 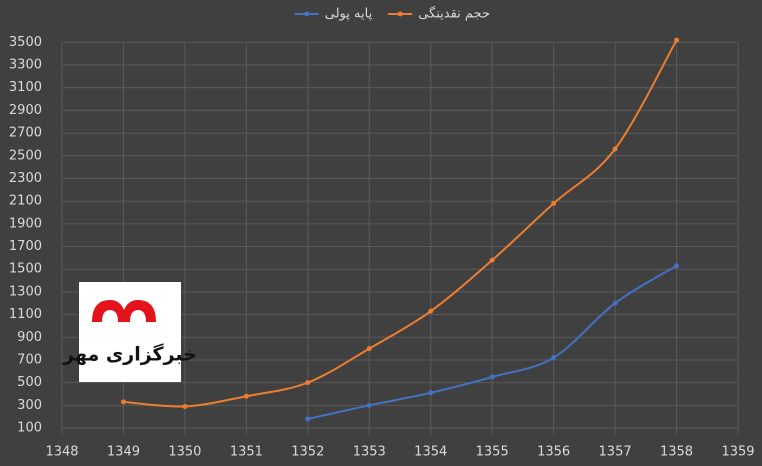 What do you see at coordinates (615, 452) in the screenshot?
I see `x-tick-label: 1357` at bounding box center [615, 452].